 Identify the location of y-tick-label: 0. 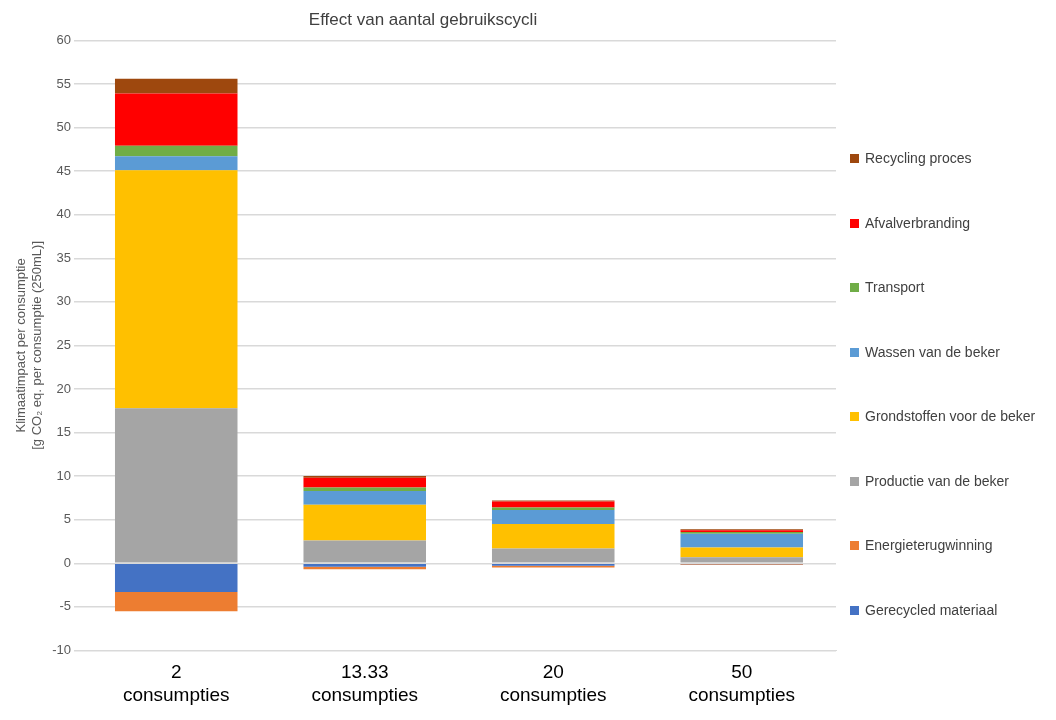
(67, 562).